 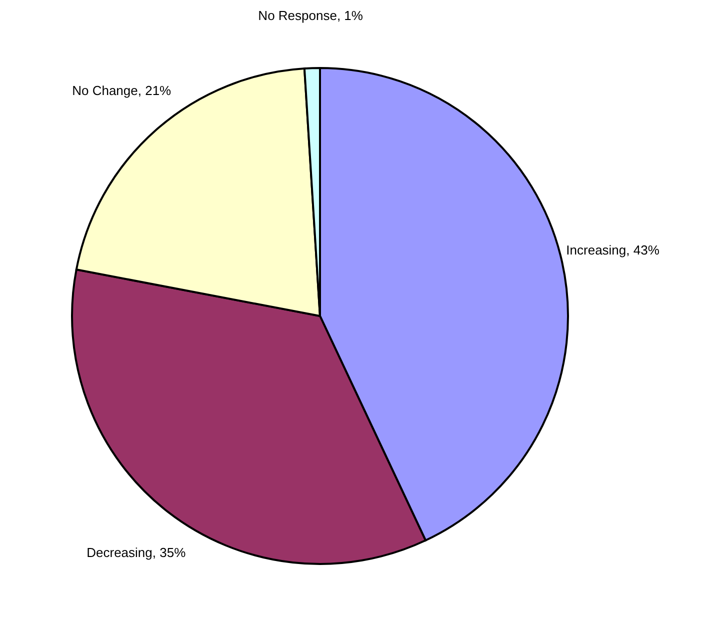 What do you see at coordinates (613, 250) in the screenshot?
I see `slice-label: Increasing, 43%` at bounding box center [613, 250].